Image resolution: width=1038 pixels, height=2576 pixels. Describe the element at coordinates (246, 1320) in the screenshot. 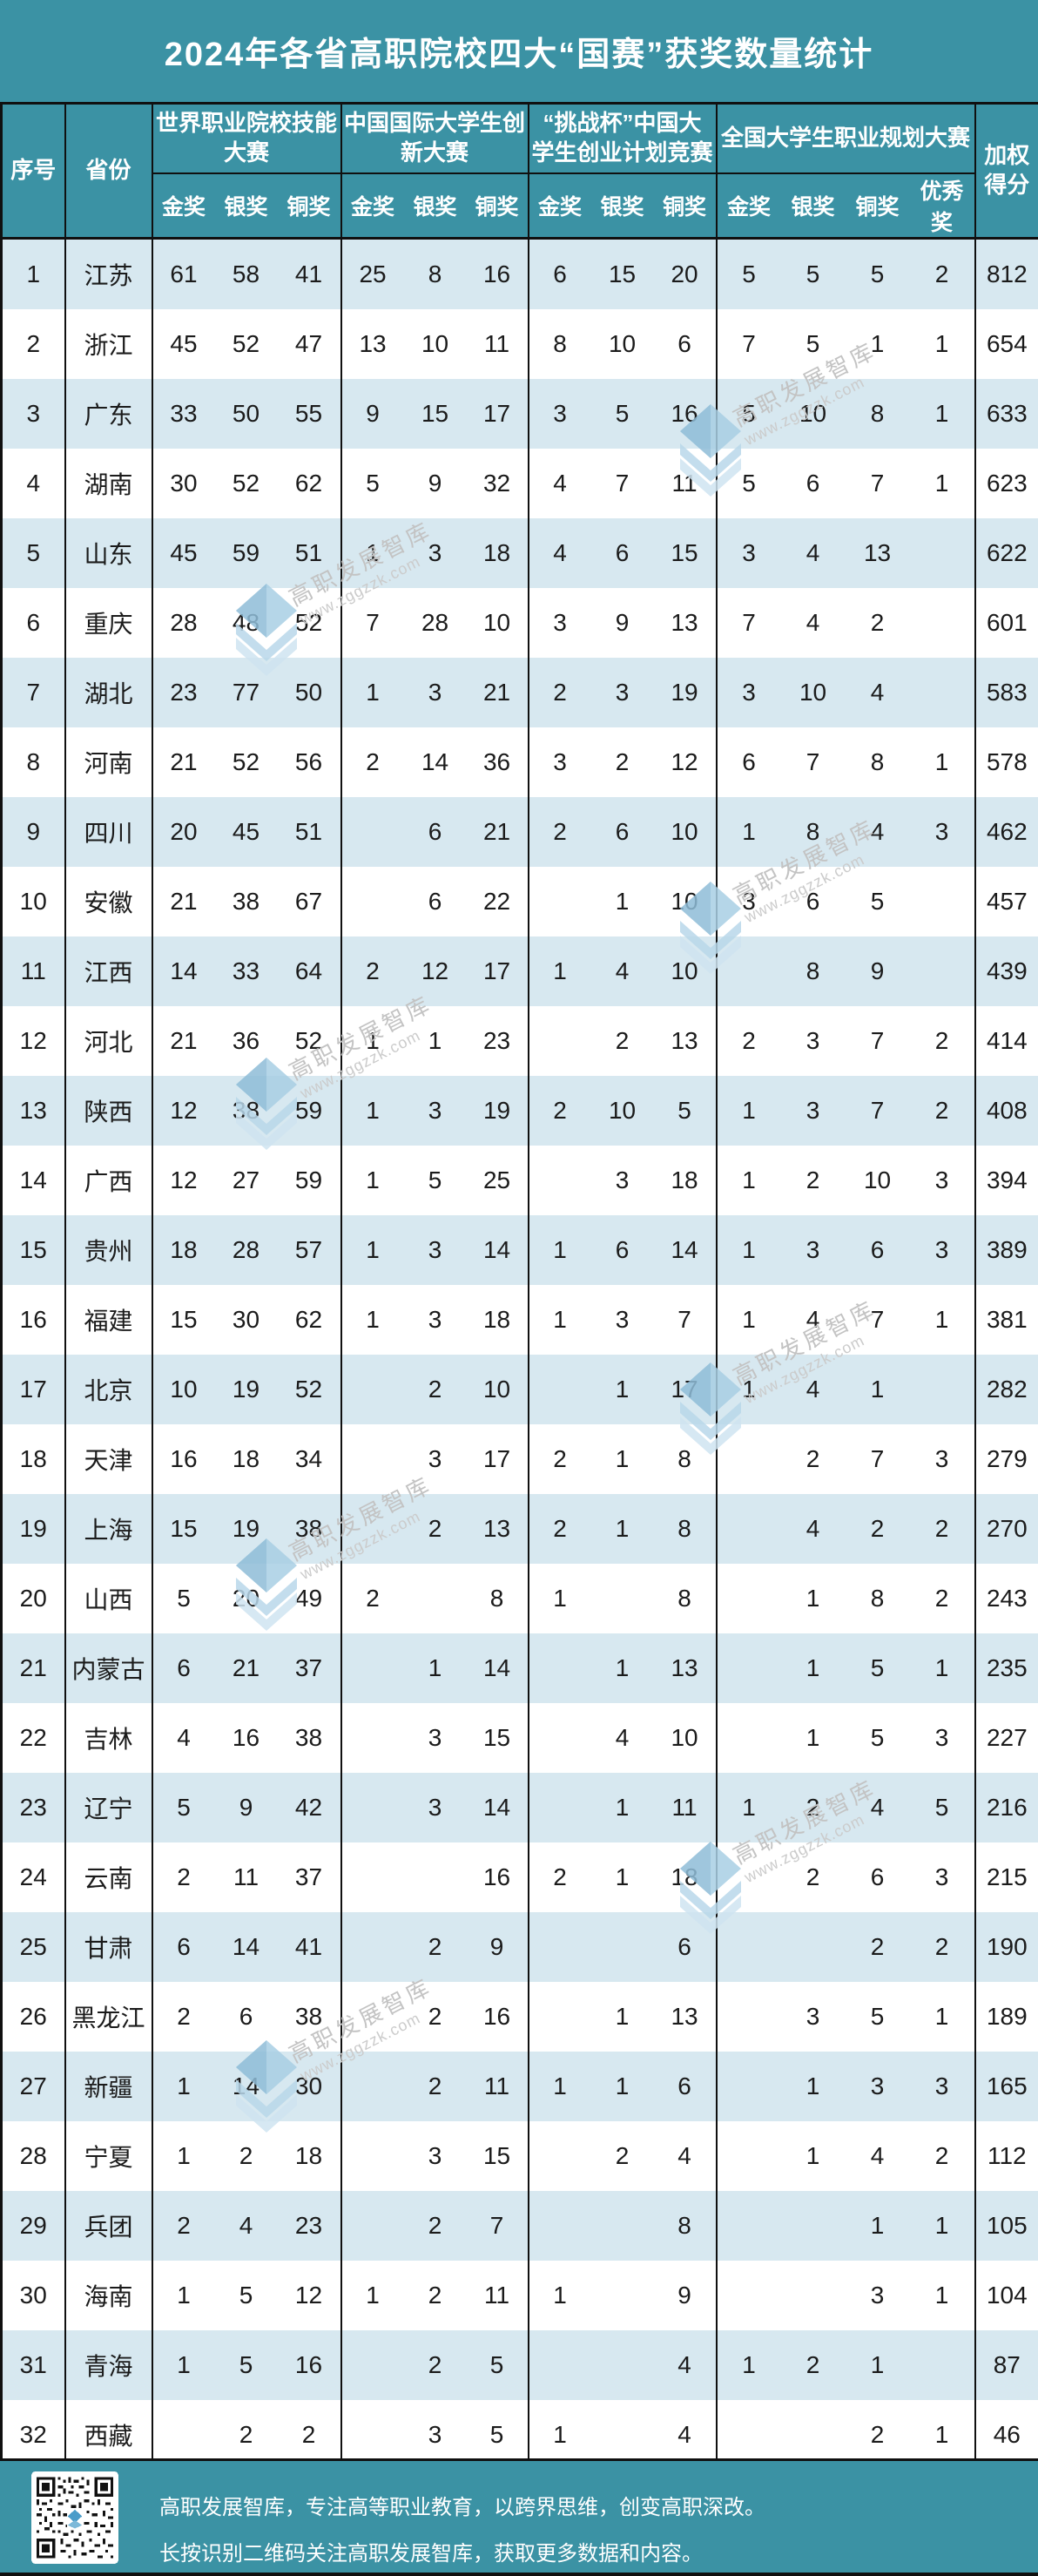

I see `cell-ws-silver: 30` at that location.